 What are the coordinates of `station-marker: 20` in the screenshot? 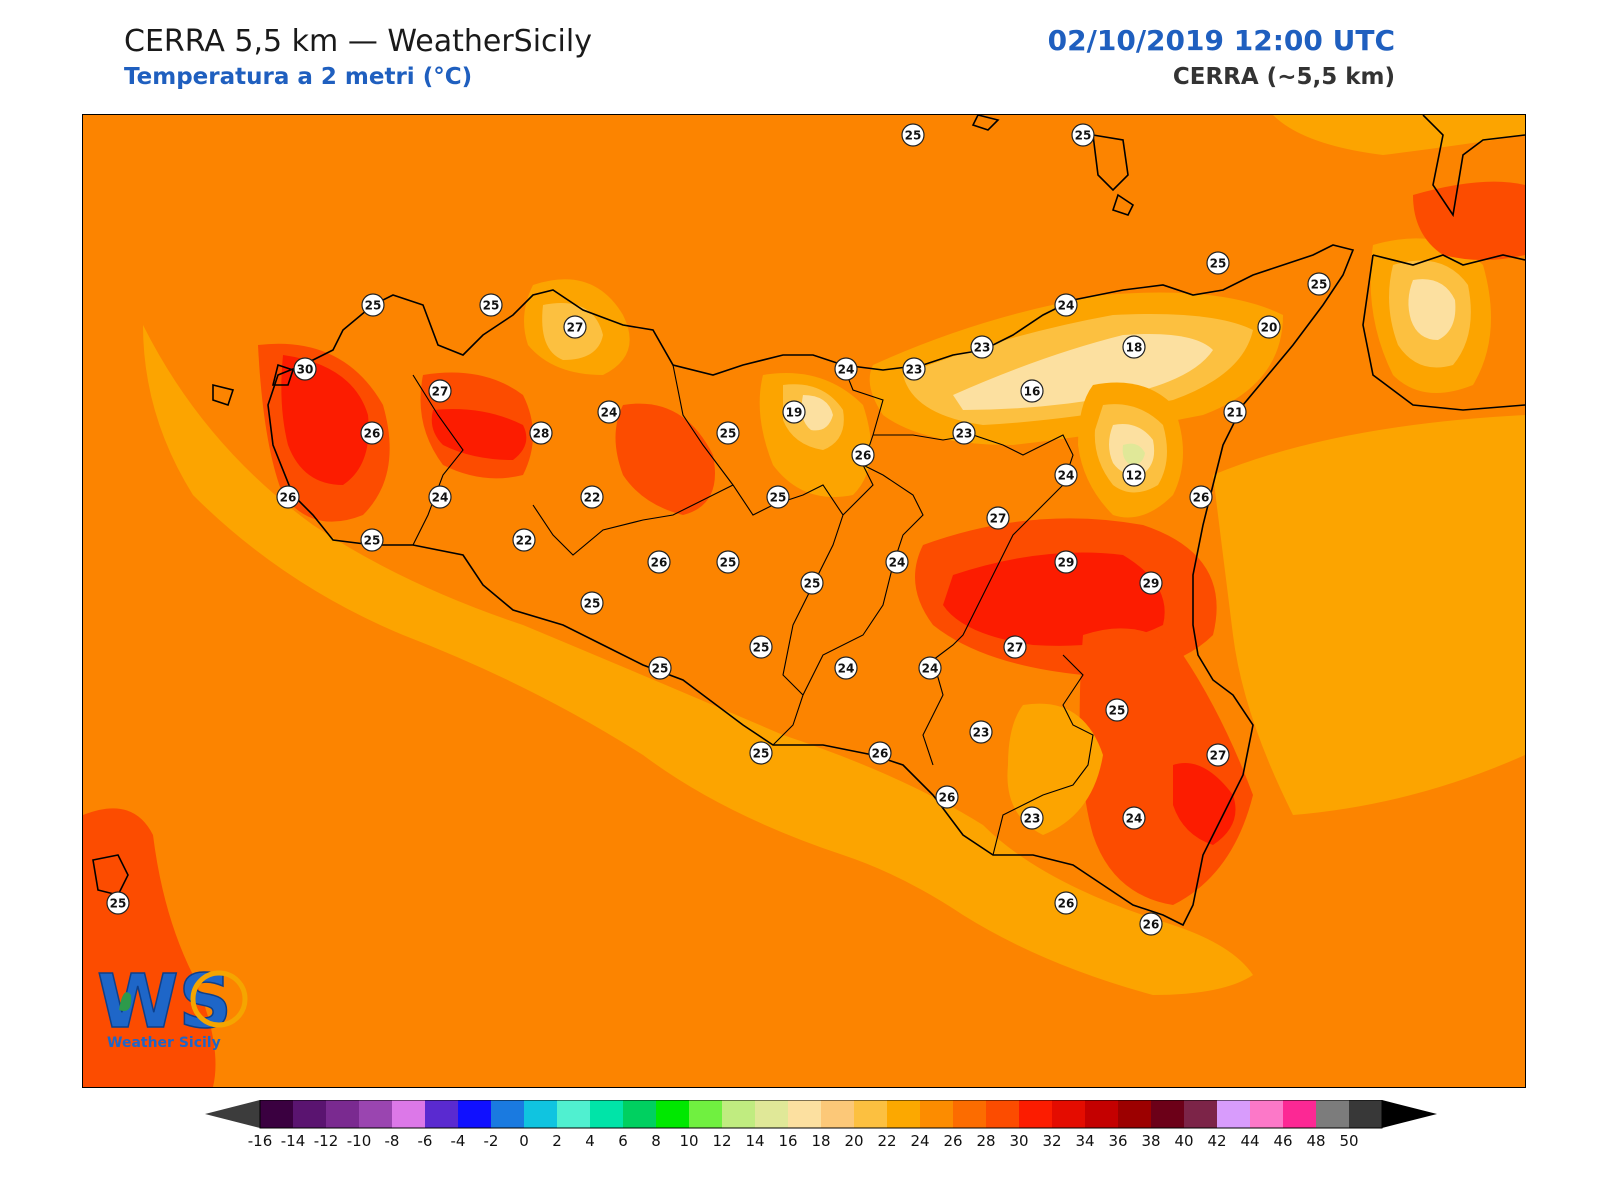 It's located at (1269, 327).